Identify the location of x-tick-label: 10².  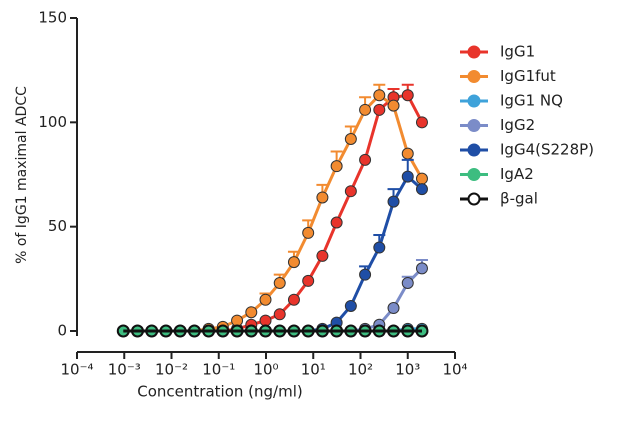
(360, 370).